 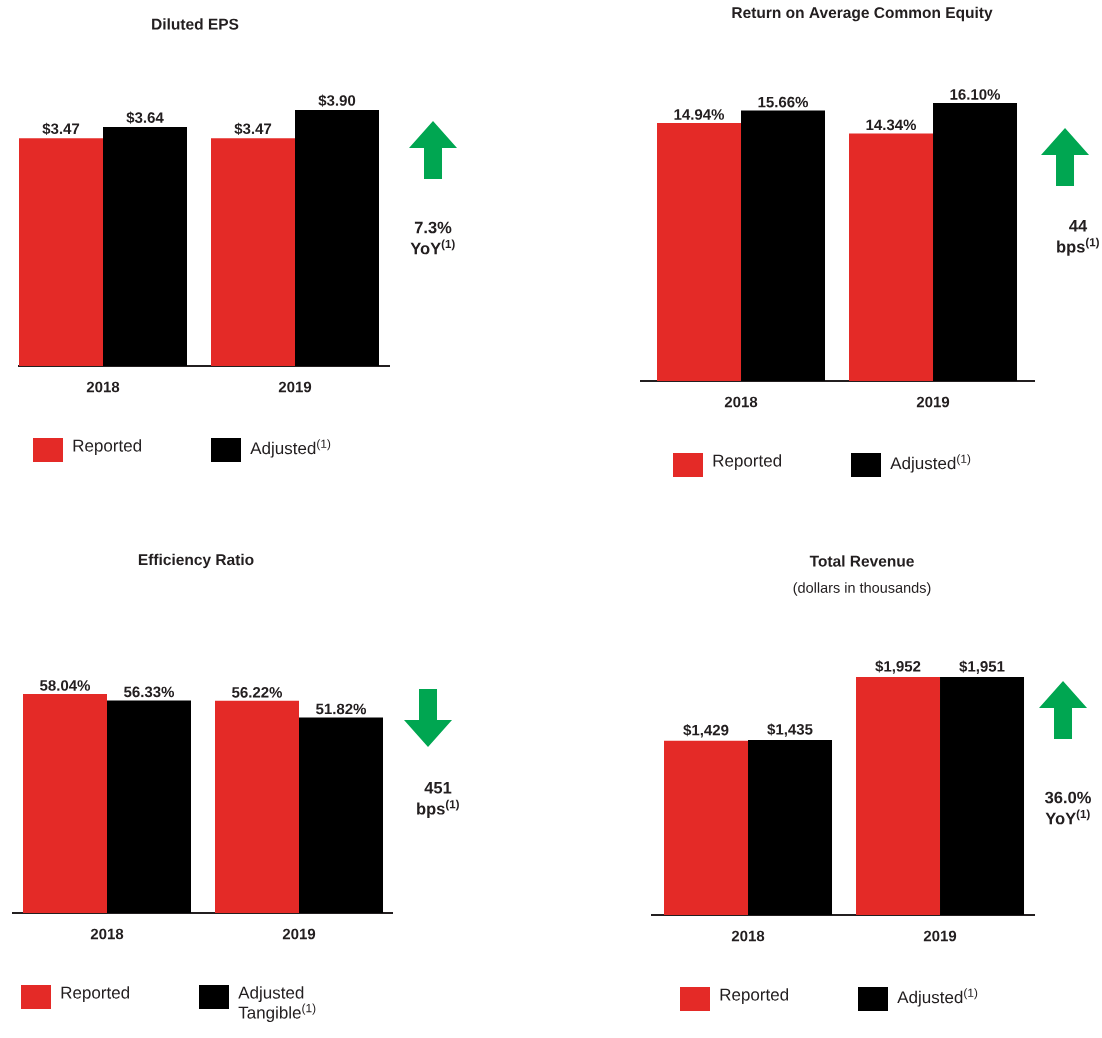 What do you see at coordinates (699, 114) in the screenshot?
I see `data-label: 14.94%` at bounding box center [699, 114].